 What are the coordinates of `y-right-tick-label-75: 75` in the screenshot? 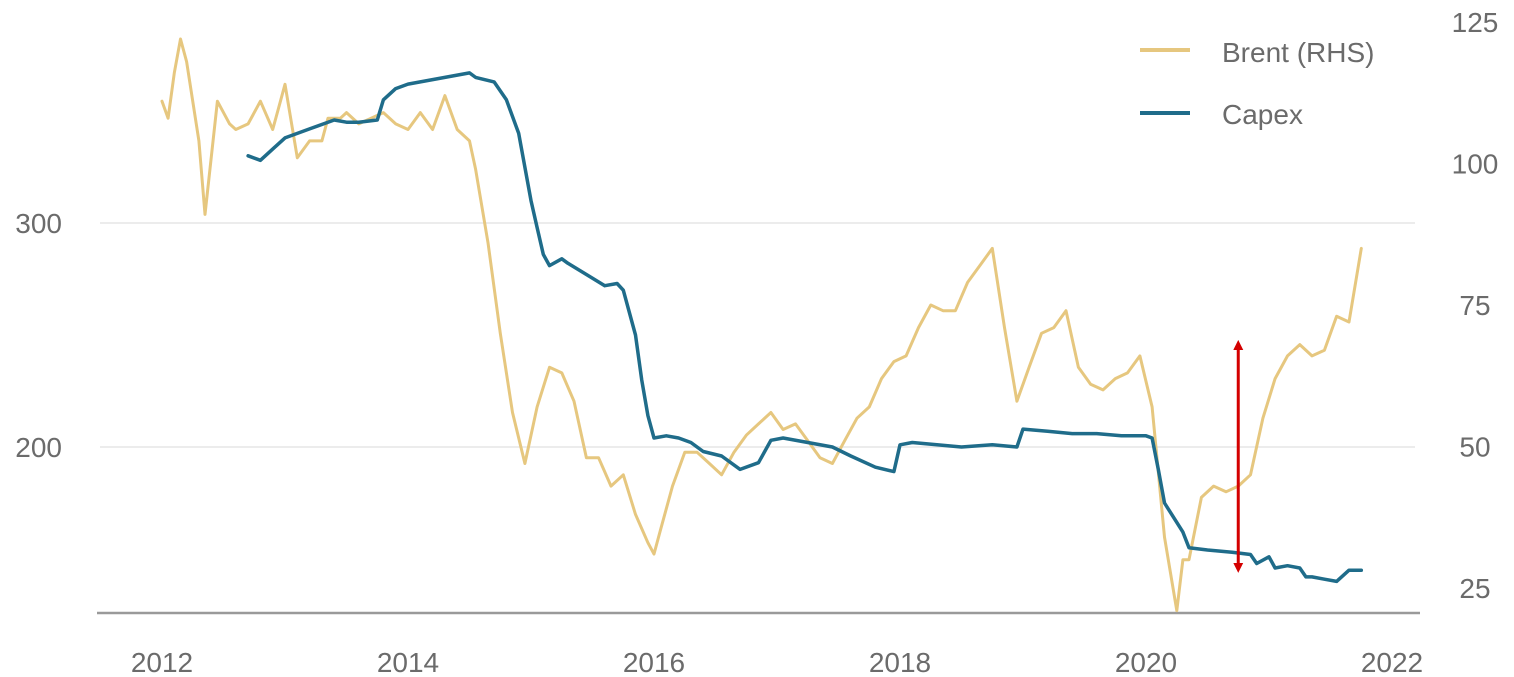 It's located at (1474, 305).